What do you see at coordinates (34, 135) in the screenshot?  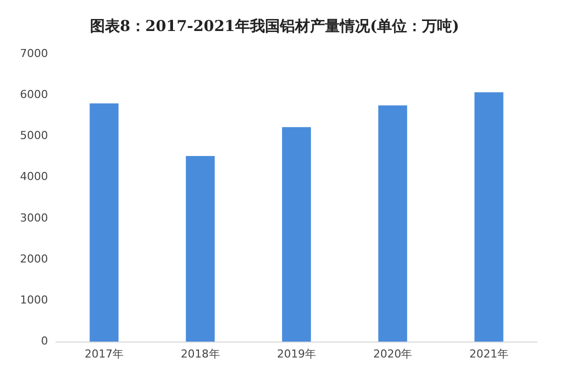 I see `y-tick-label: 5000` at bounding box center [34, 135].